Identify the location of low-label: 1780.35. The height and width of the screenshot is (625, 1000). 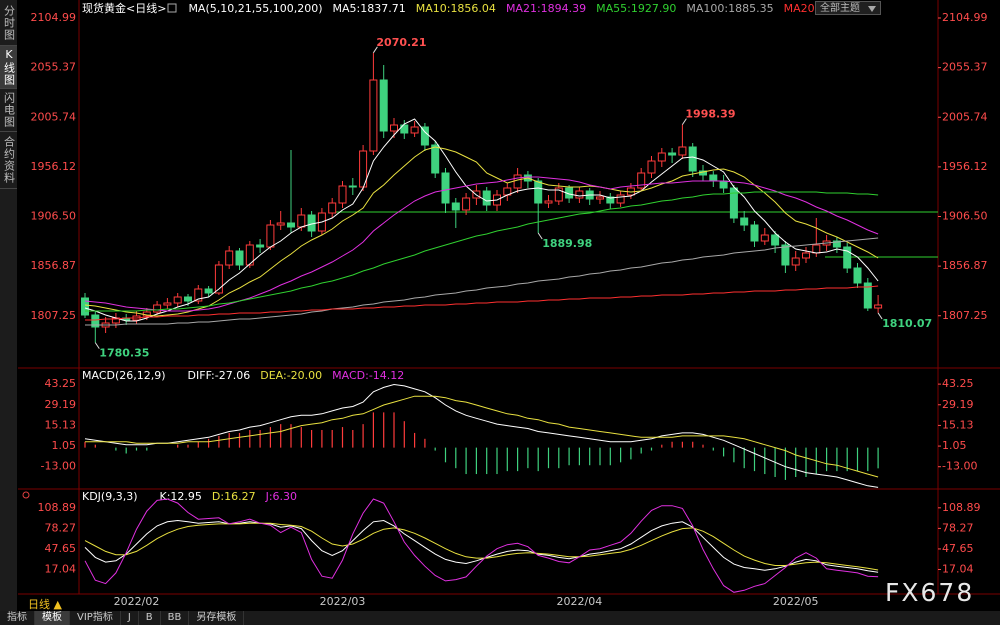
(124, 353).